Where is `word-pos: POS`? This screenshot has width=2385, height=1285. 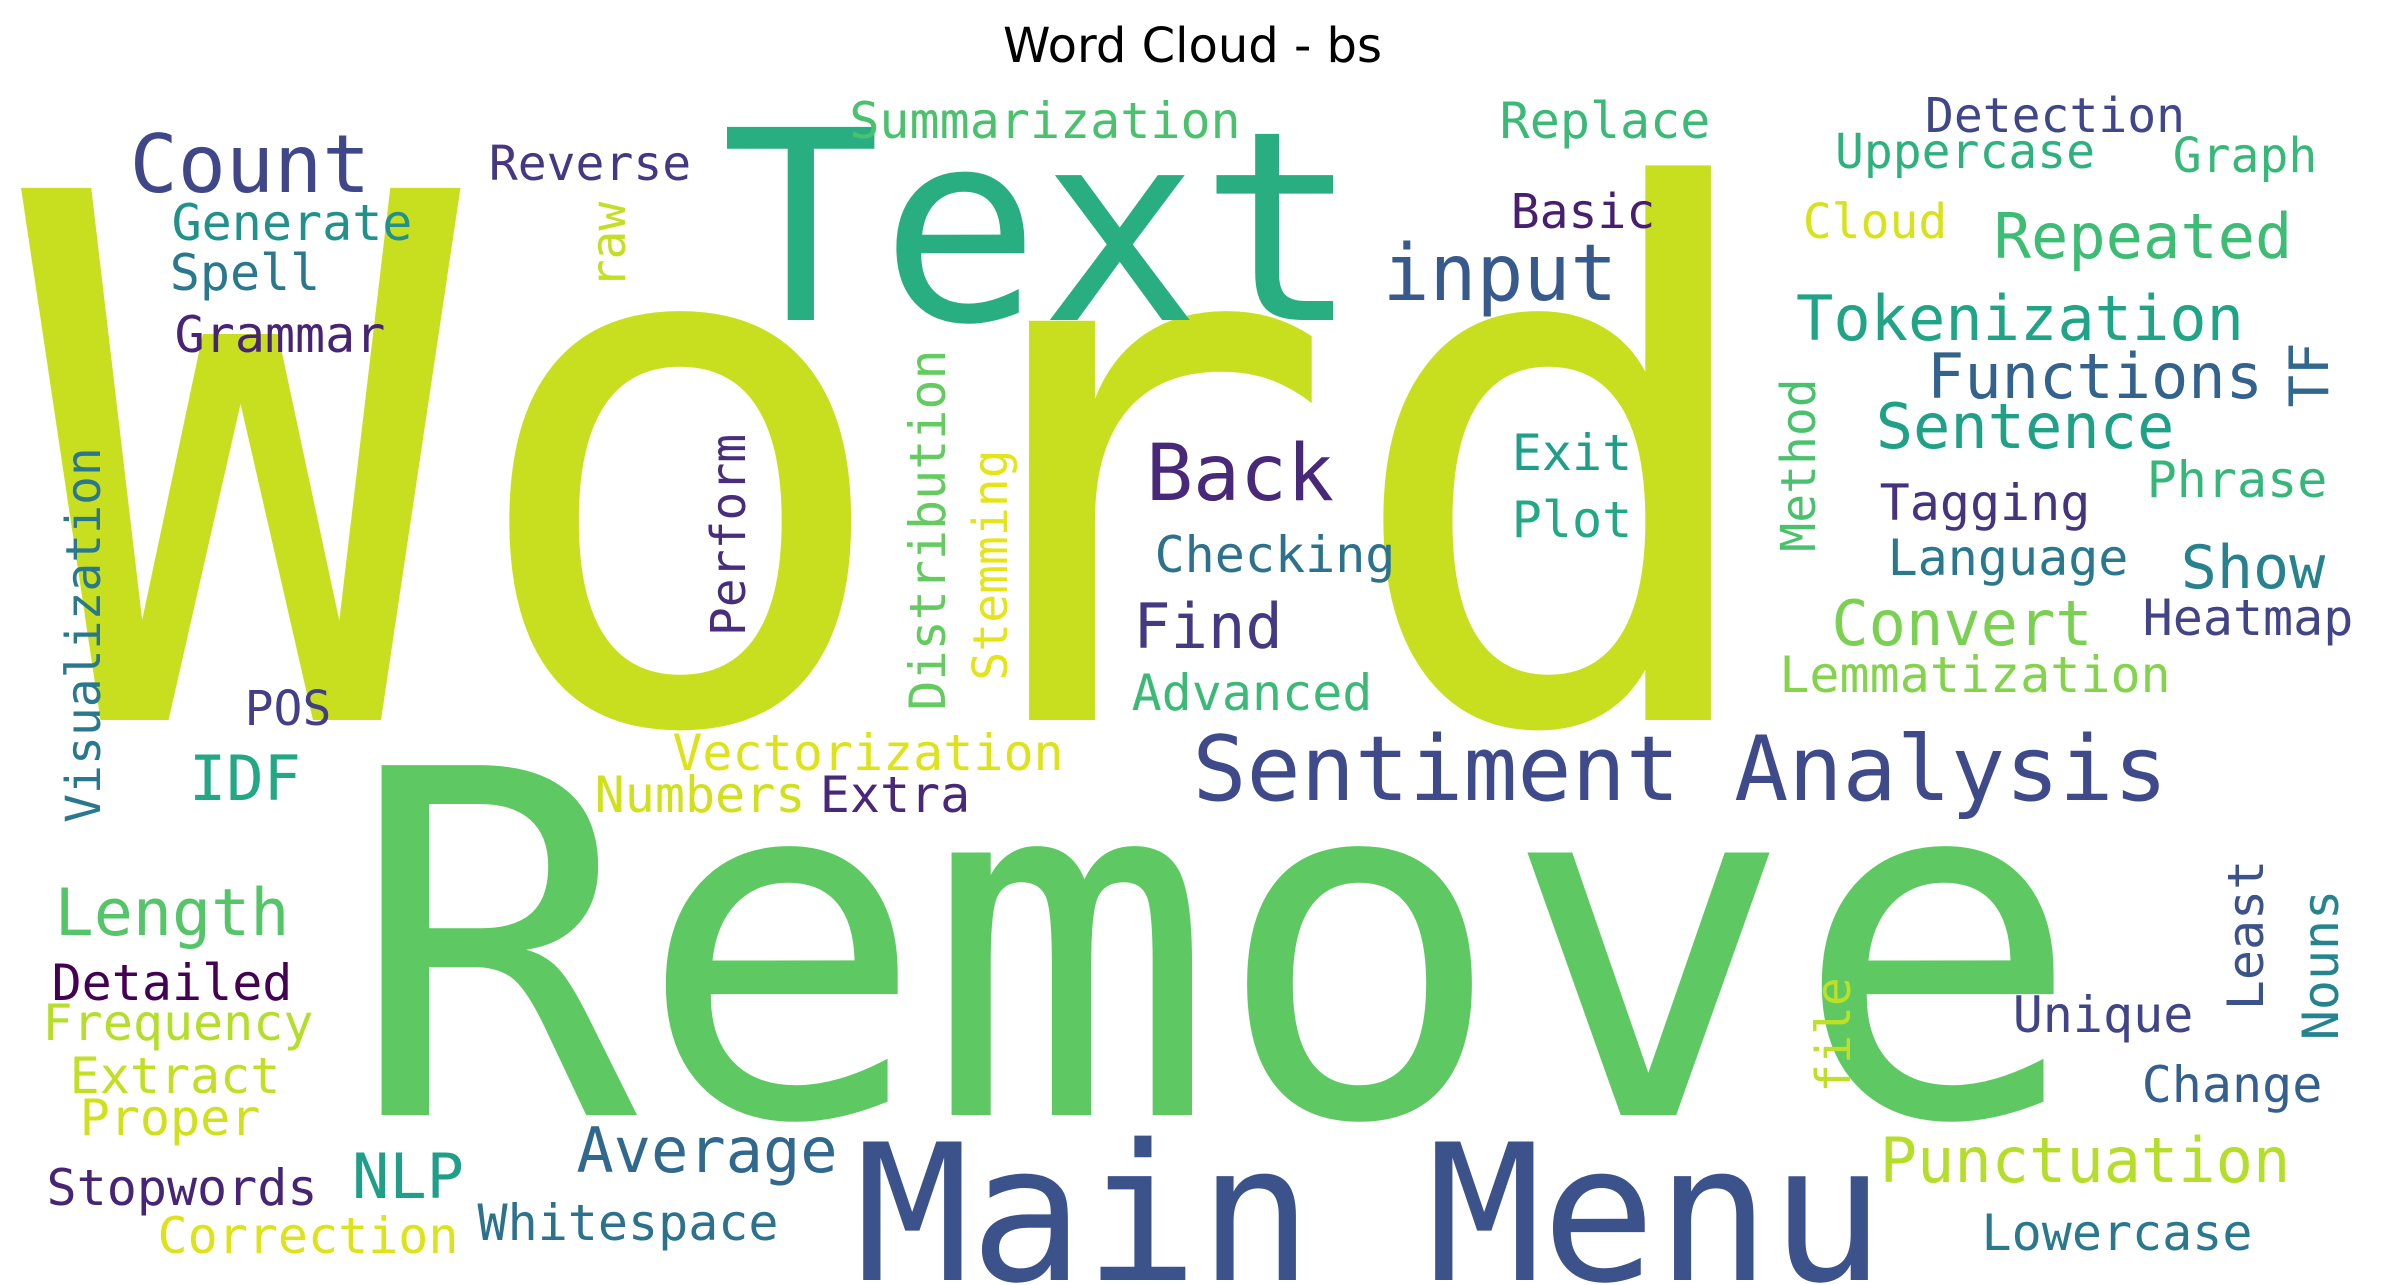 word-pos: POS is located at coordinates (288, 709).